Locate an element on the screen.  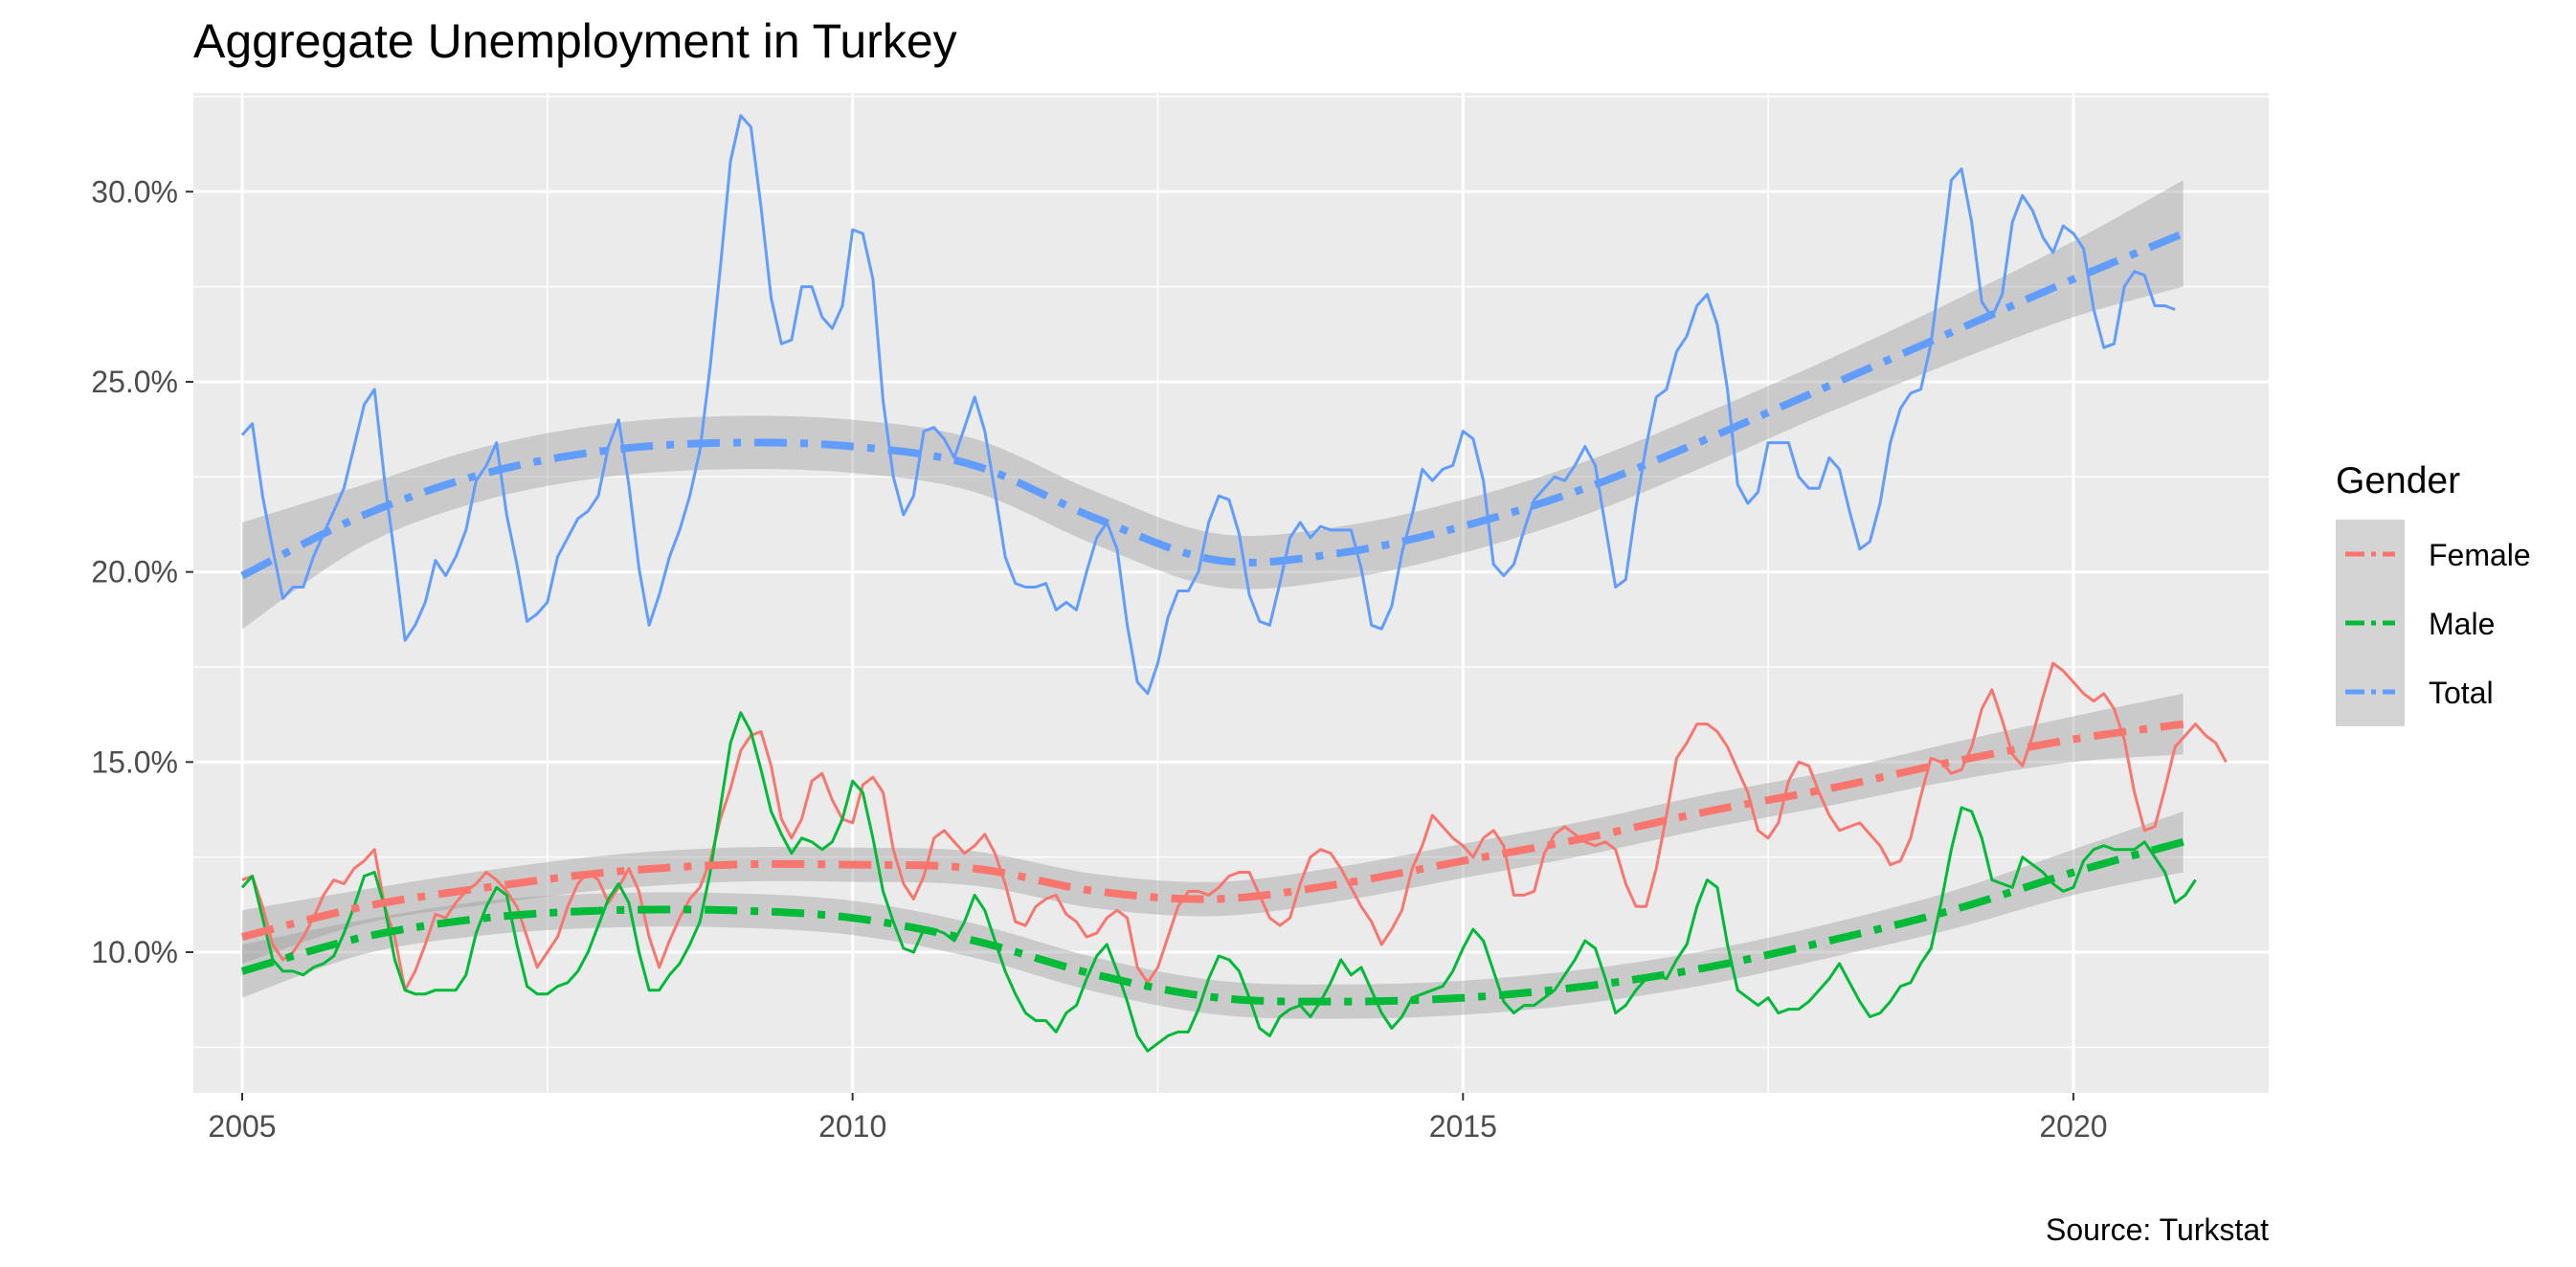
x-tick-label-3: 2020 is located at coordinates (2073, 1127).